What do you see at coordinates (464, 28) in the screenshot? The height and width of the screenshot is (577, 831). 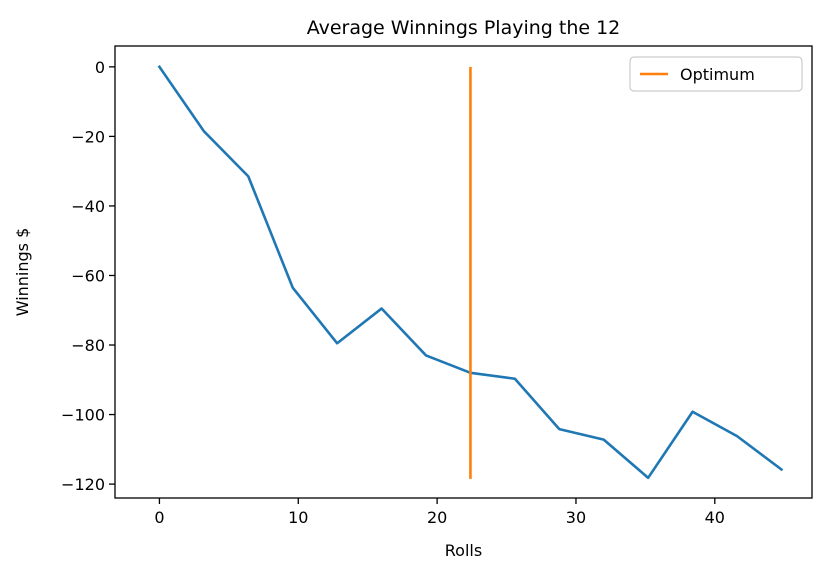 I see `chart-title: Average Winnings Playing the 12` at bounding box center [464, 28].